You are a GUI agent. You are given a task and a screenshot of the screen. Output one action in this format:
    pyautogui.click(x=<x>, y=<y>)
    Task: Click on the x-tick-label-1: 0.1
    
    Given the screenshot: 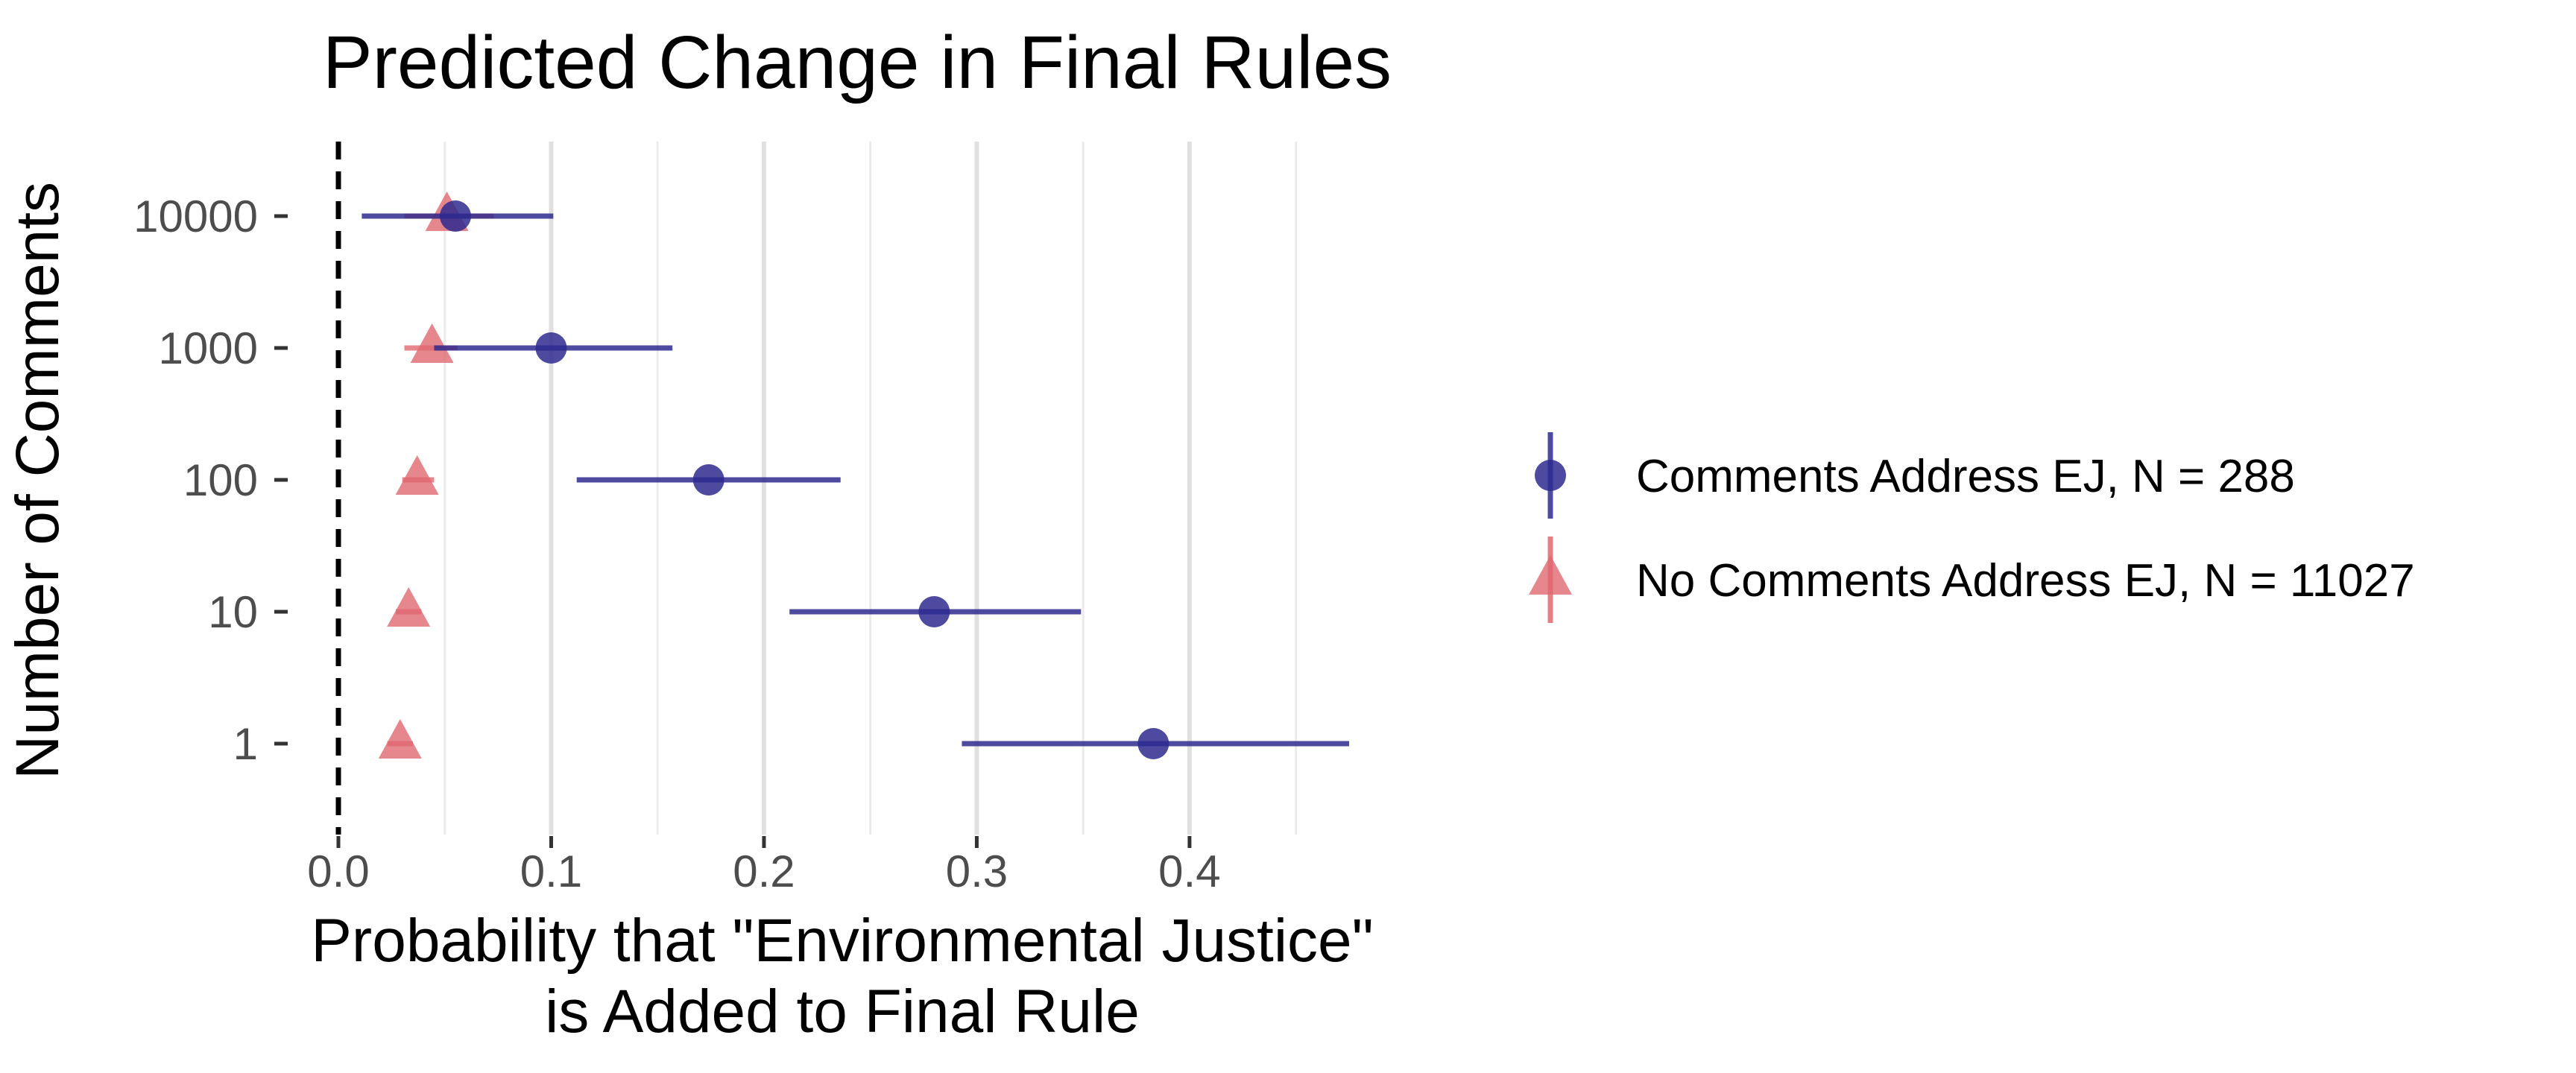 What is the action you would take?
    pyautogui.click(x=551, y=871)
    